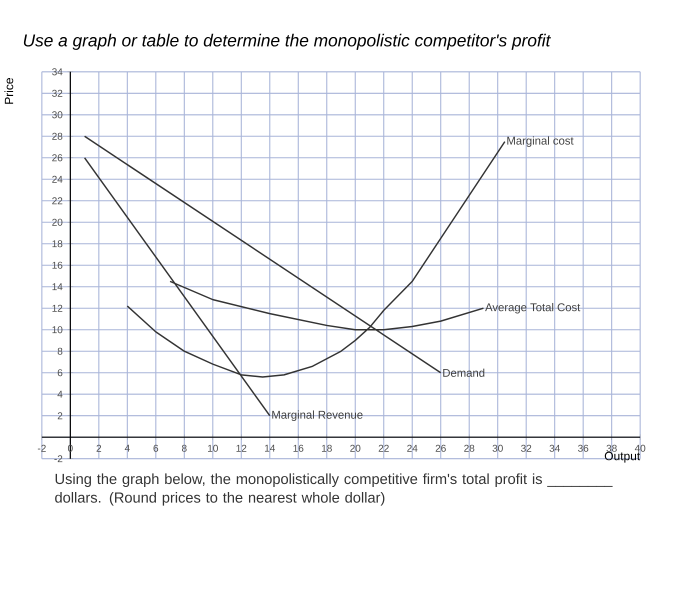  I want to click on y-tick-label: 14, so click(57, 286).